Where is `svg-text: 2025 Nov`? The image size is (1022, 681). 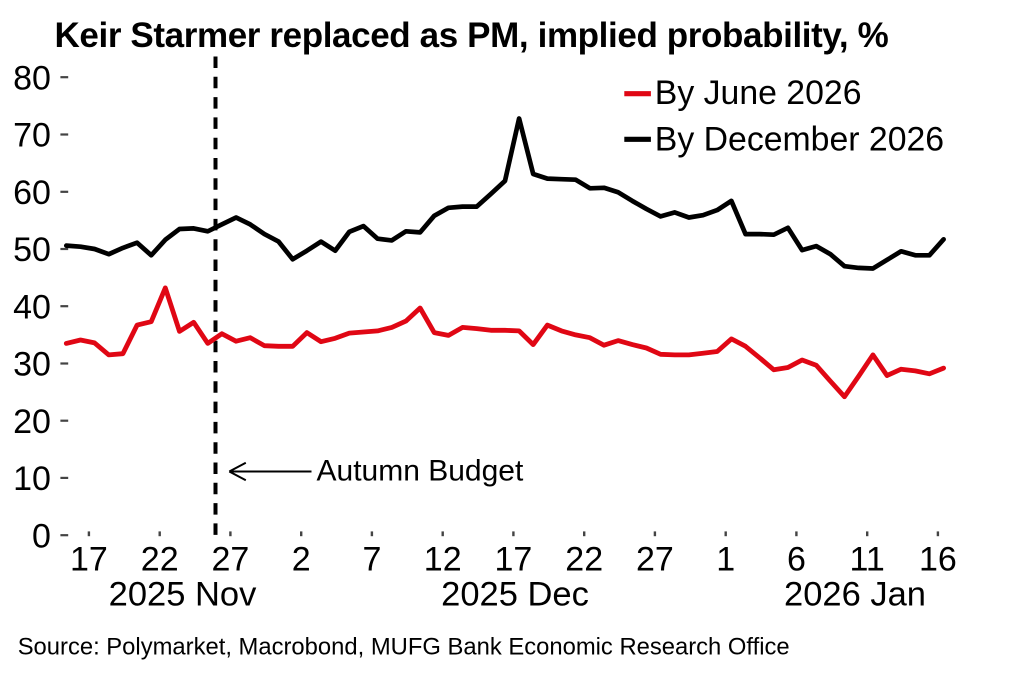
svg-text: 2025 Nov is located at coordinates (183, 595).